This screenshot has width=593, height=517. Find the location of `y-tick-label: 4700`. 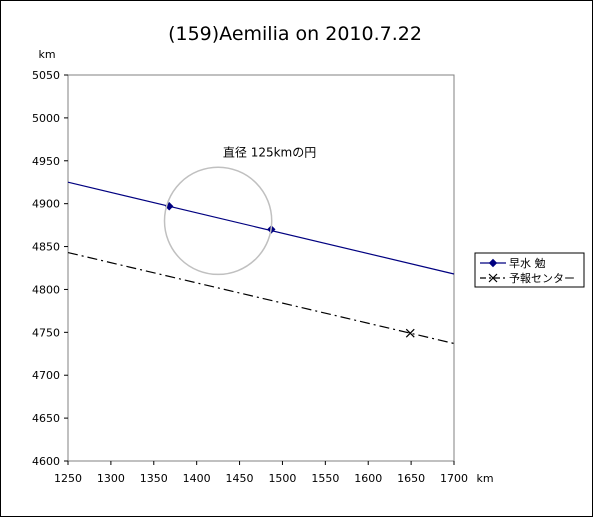

y-tick-label: 4700 is located at coordinates (46, 375).